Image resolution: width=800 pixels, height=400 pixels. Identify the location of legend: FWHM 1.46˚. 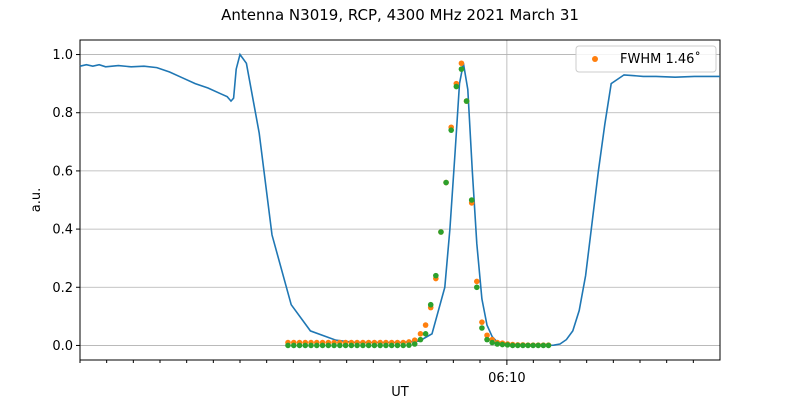
(646, 59).